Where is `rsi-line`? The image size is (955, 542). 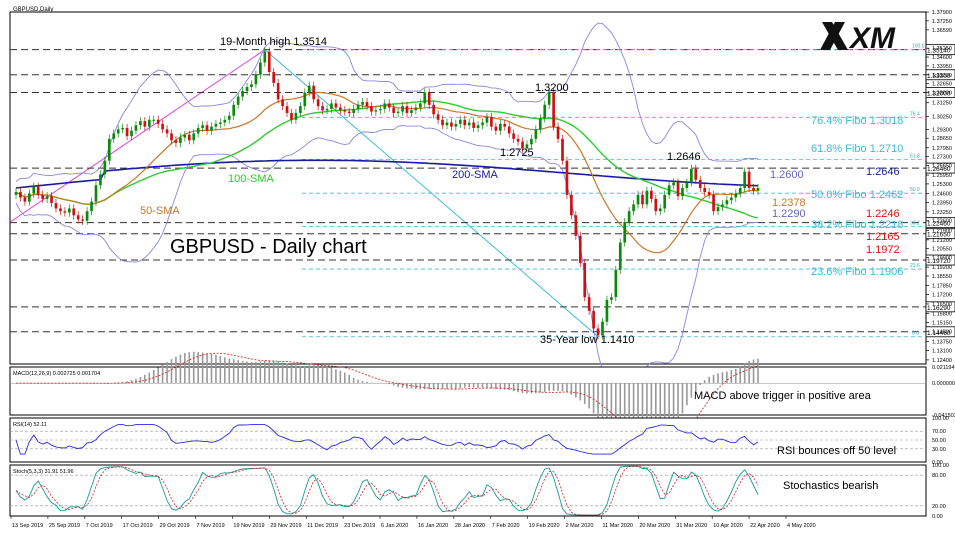
rsi-line is located at coordinates (387, 439).